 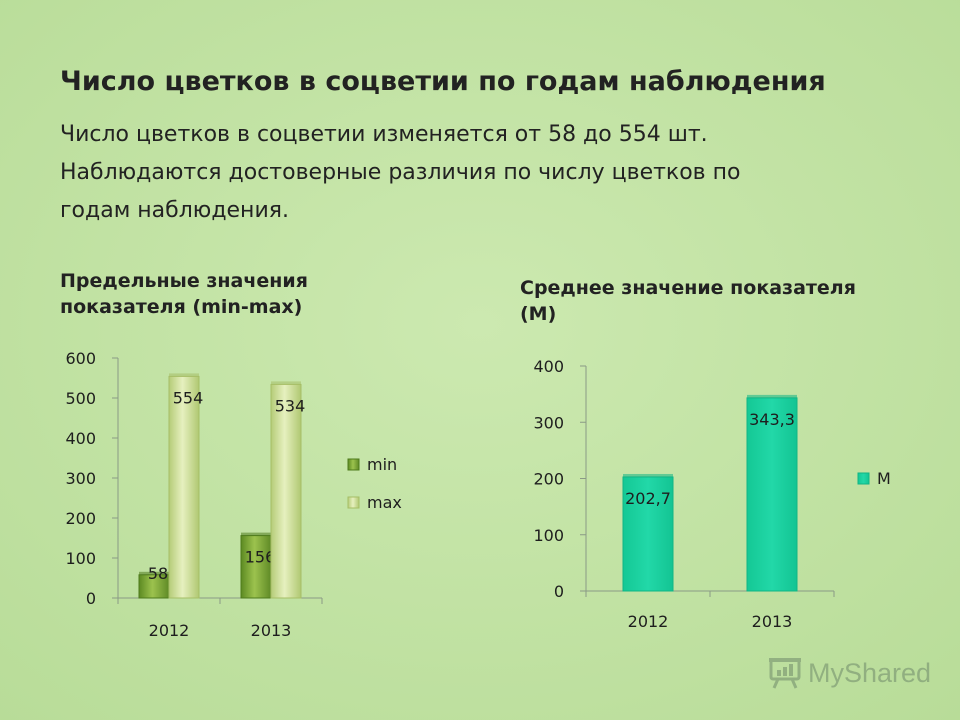 What do you see at coordinates (382, 464) in the screenshot?
I see `legend-label-min: min` at bounding box center [382, 464].